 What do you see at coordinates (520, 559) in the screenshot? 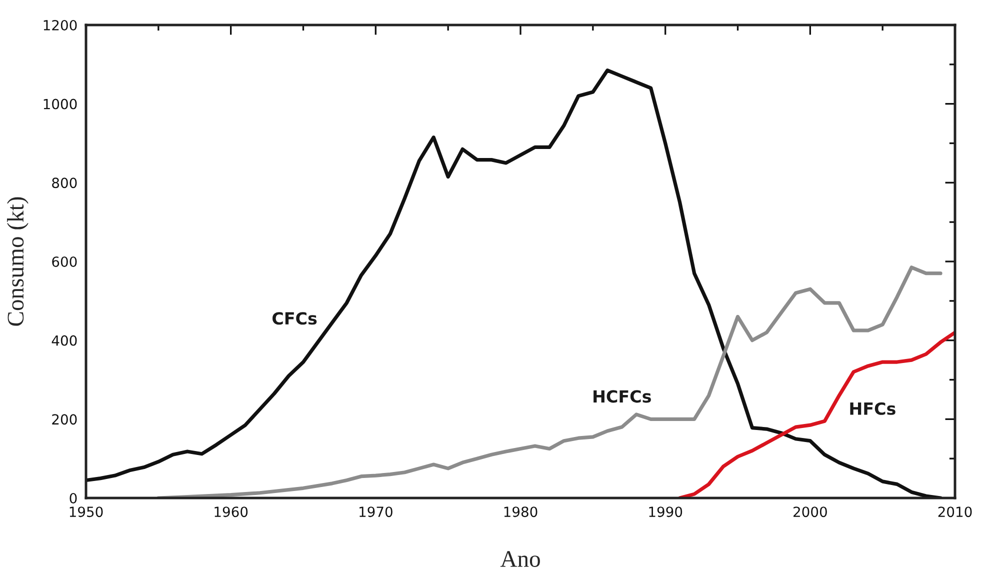
I see `x-axis-title: Ano` at bounding box center [520, 559].